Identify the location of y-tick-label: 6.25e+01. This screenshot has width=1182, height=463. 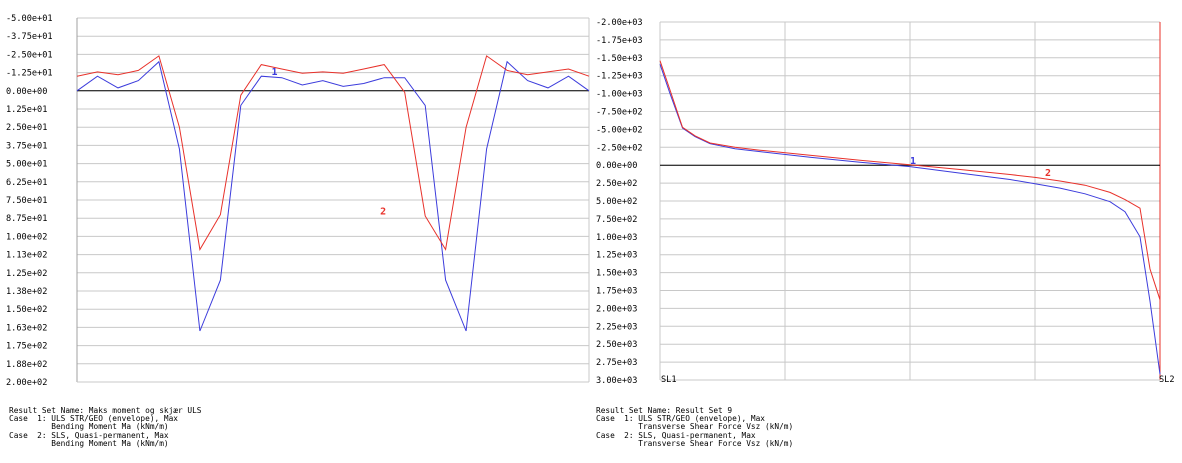
(26, 183).